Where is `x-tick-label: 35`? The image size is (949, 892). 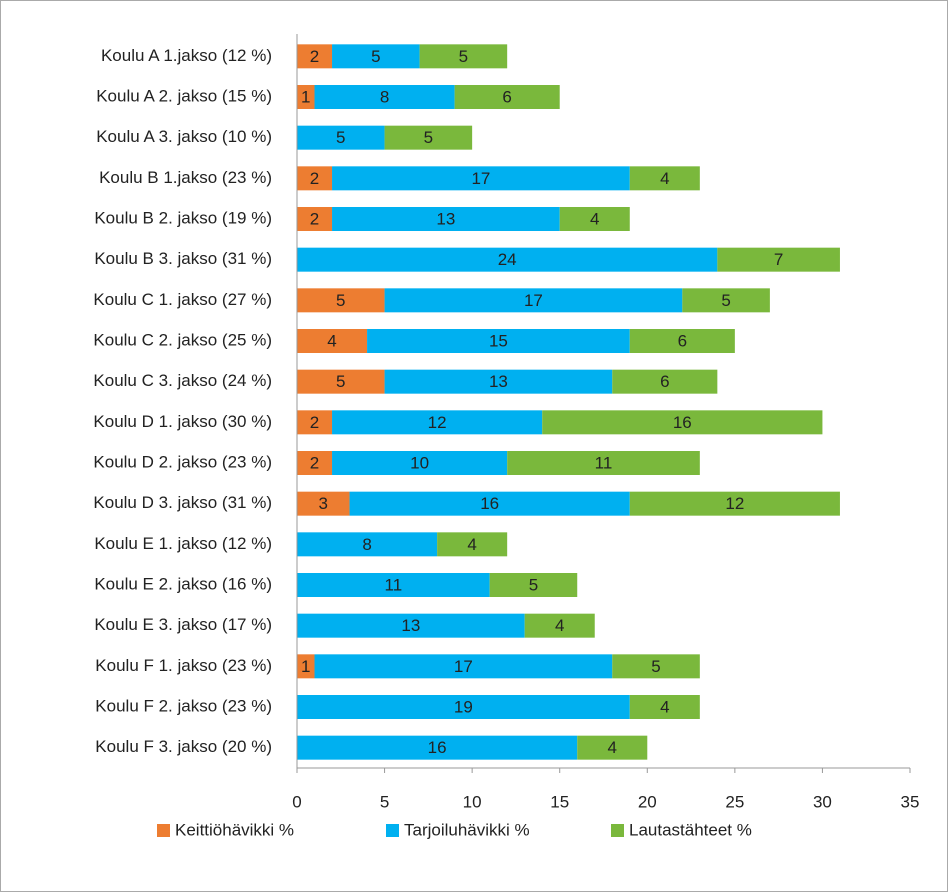
x-tick-label: 35 is located at coordinates (910, 801).